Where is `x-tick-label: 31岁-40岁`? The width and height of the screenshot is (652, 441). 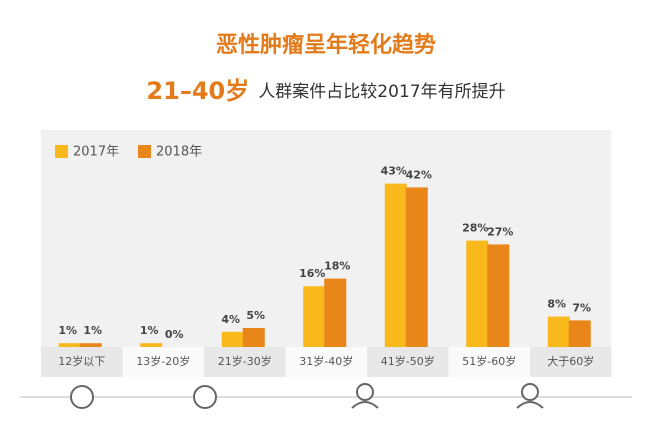 x-tick-label: 31岁-40岁 is located at coordinates (326, 361).